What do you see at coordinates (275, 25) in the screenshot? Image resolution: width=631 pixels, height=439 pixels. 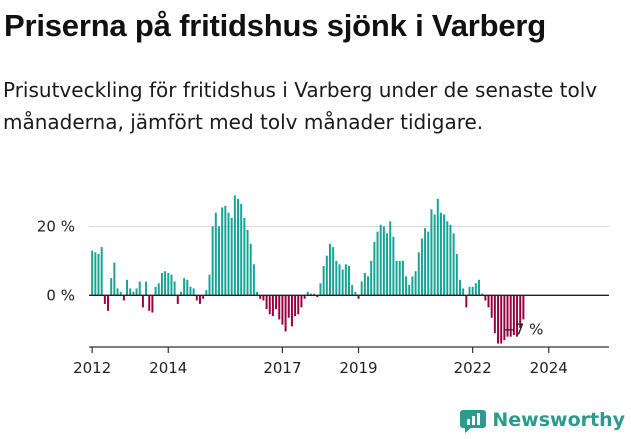 I see `chart-title: Priserna på fritidshus sjönk i Varberg` at bounding box center [275, 25].